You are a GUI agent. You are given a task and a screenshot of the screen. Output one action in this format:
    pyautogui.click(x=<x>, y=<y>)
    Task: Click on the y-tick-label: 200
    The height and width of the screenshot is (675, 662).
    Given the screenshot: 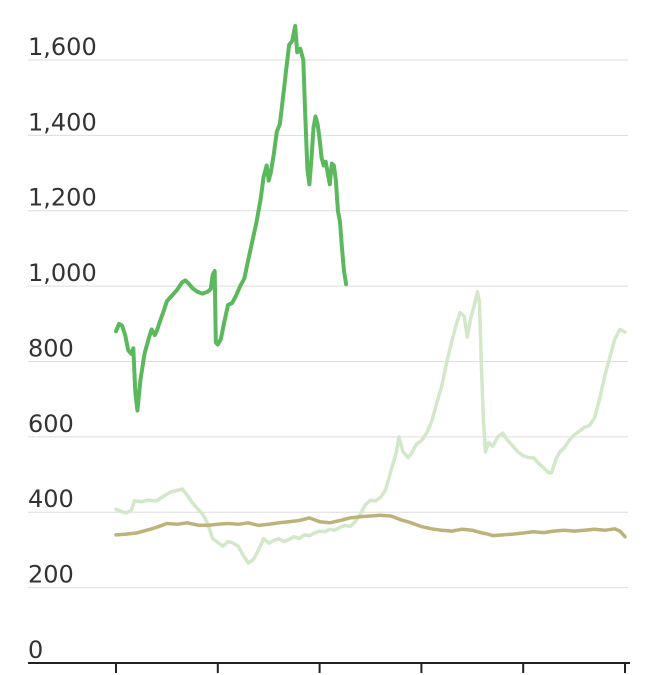 What is the action you would take?
    pyautogui.click(x=51, y=575)
    